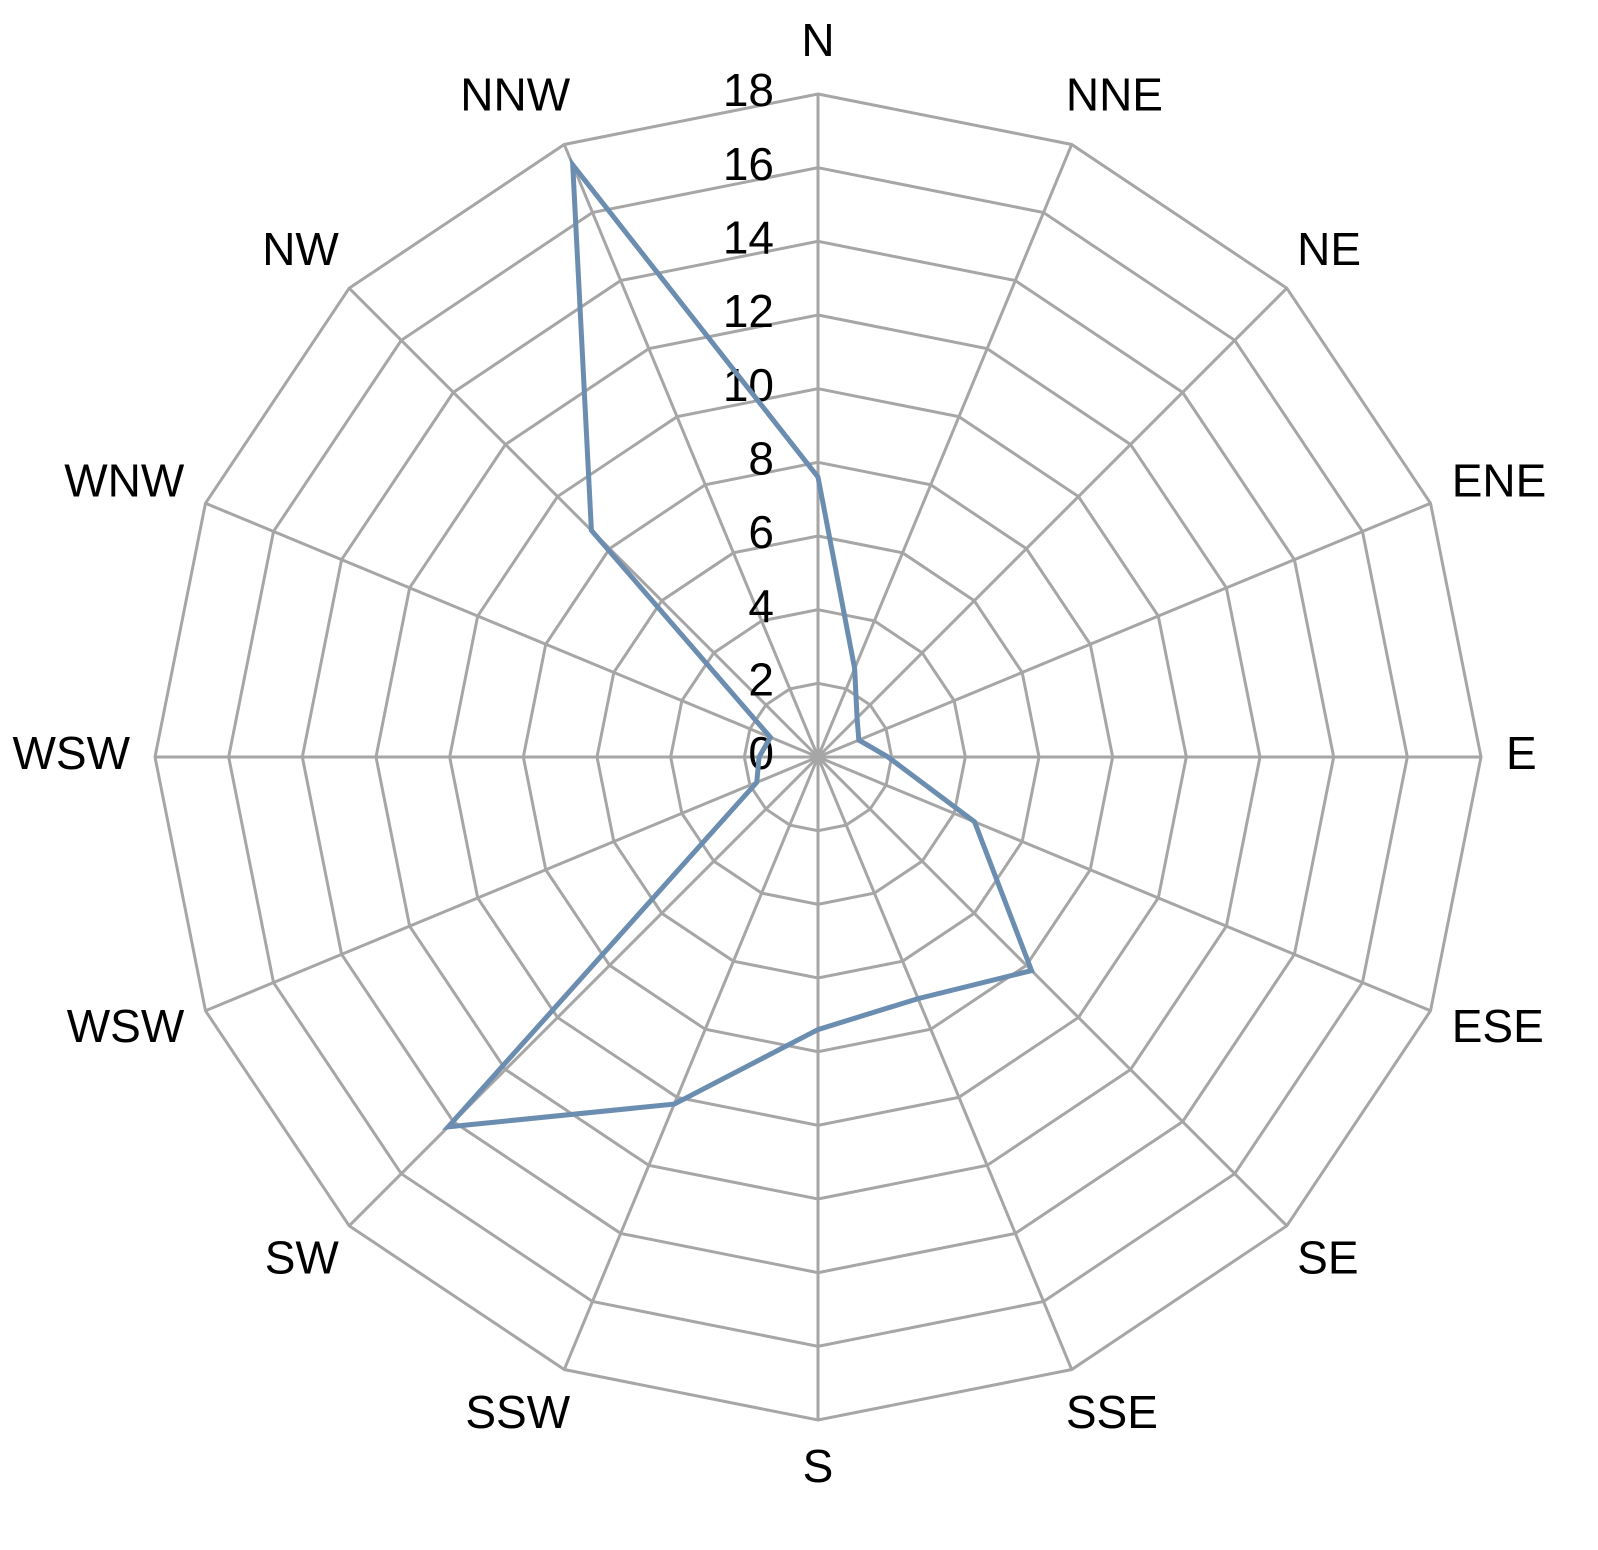 Image resolution: width=1598 pixels, height=1550 pixels. What do you see at coordinates (124, 480) in the screenshot?
I see `category-label: WNW` at bounding box center [124, 480].